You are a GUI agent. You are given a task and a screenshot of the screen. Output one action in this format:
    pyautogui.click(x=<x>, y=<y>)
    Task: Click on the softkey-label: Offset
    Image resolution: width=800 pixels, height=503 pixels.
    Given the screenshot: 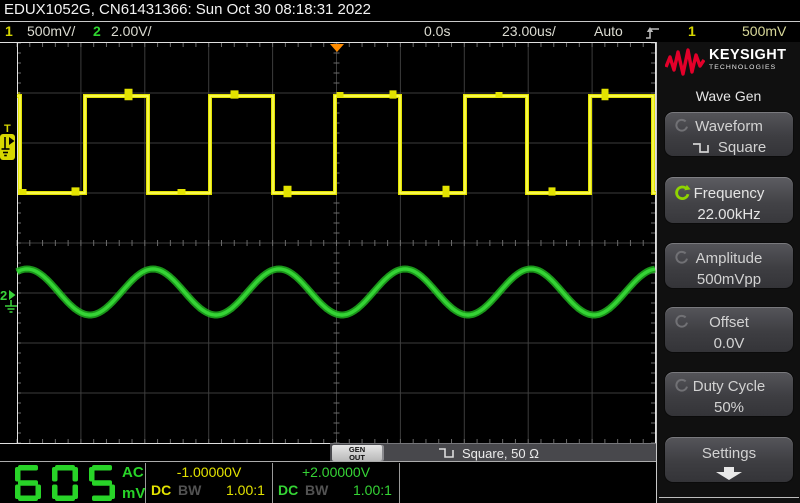 What is the action you would take?
    pyautogui.click(x=729, y=322)
    